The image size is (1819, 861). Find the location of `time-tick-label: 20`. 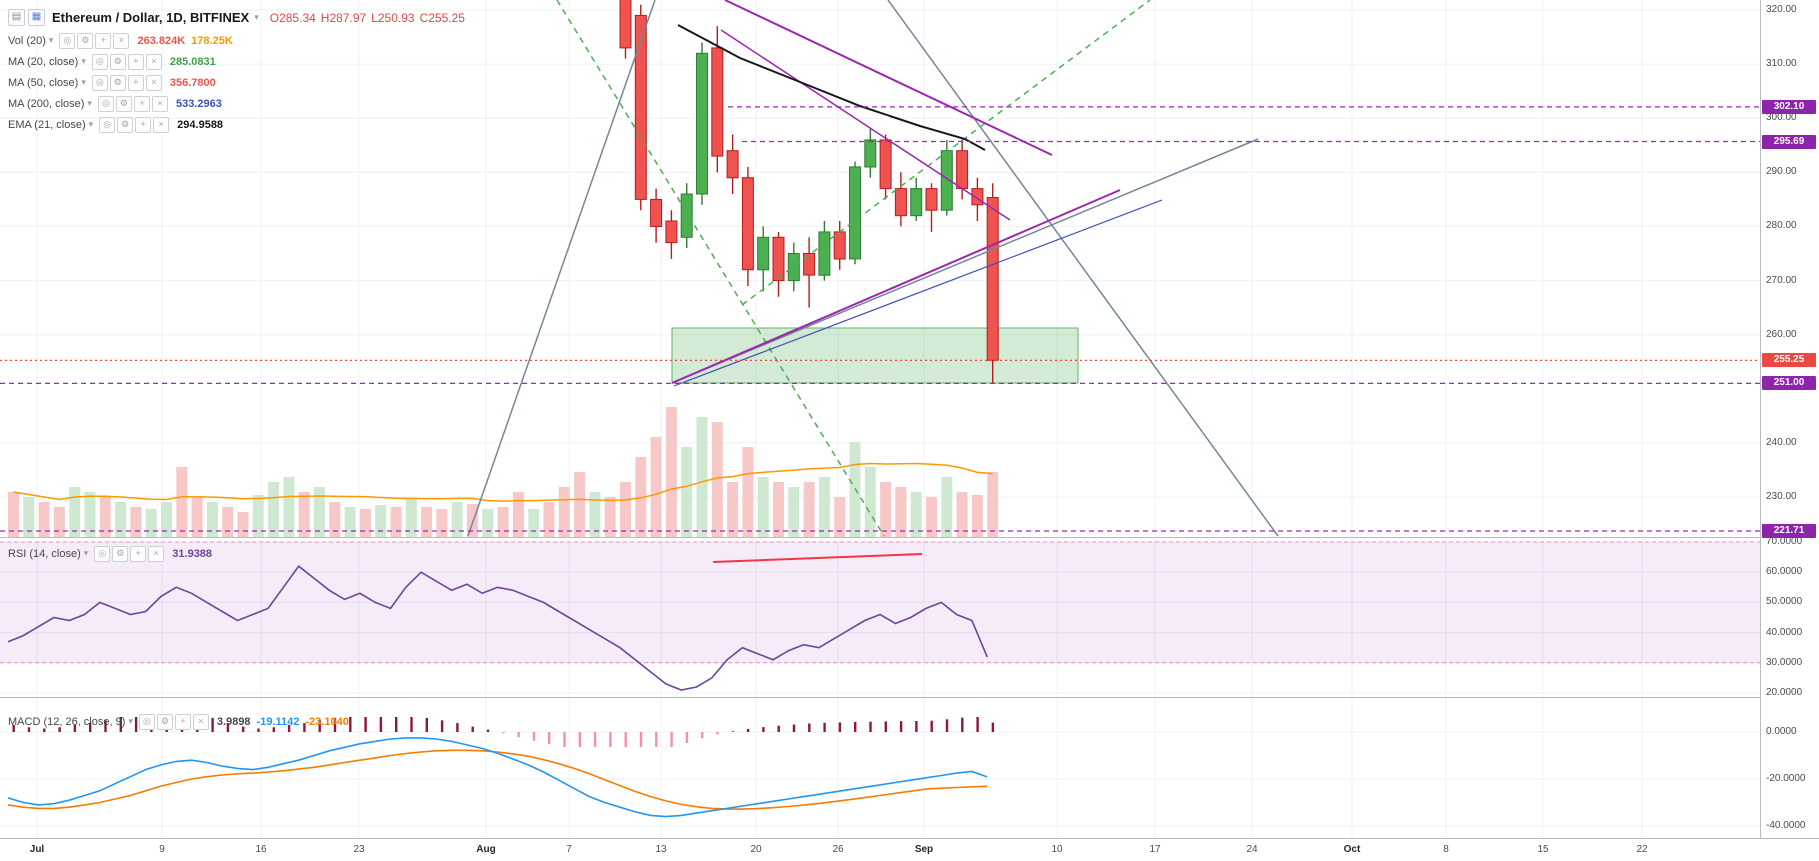

time-tick-label: 20 is located at coordinates (756, 849).